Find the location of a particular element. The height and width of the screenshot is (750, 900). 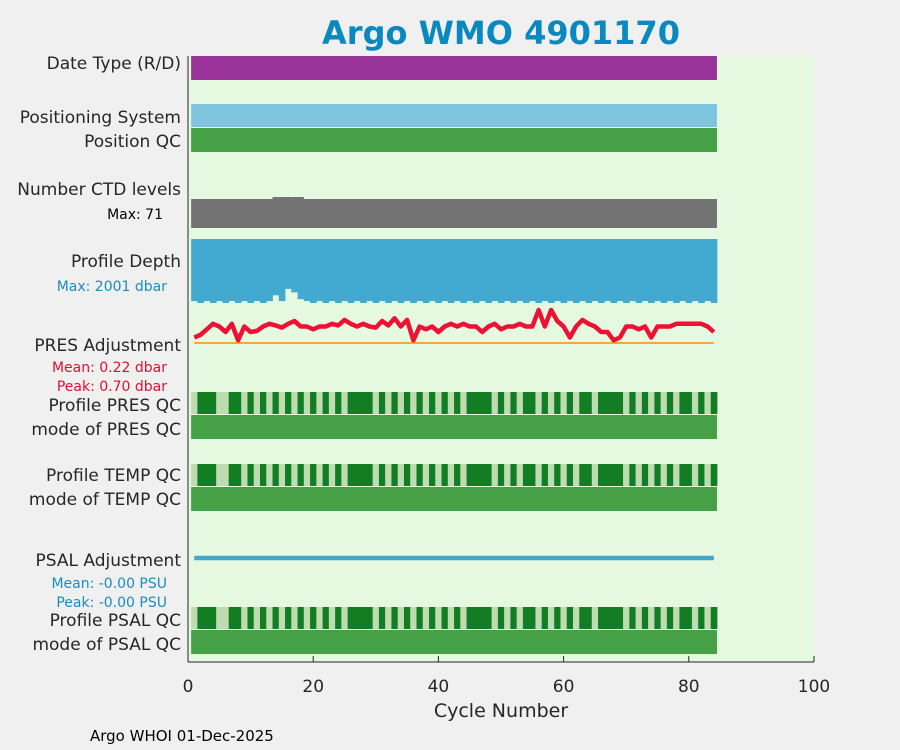

temp-qc-row is located at coordinates (454, 487).